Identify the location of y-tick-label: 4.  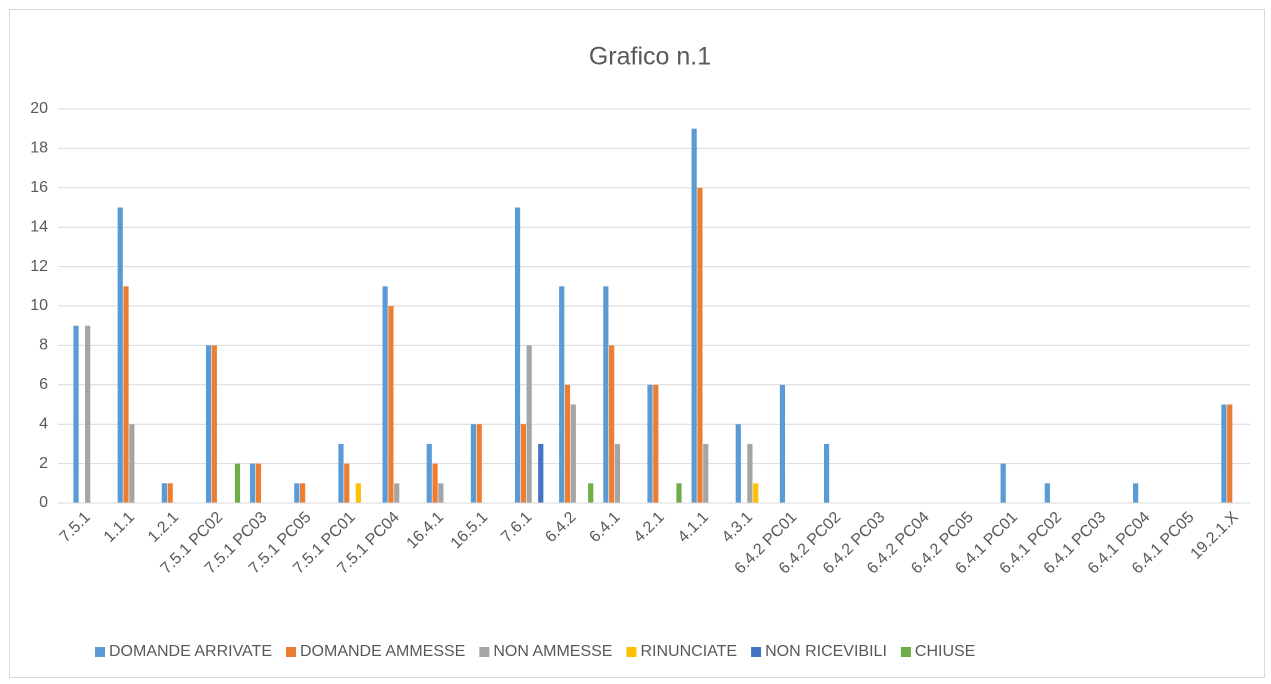
(43, 423).